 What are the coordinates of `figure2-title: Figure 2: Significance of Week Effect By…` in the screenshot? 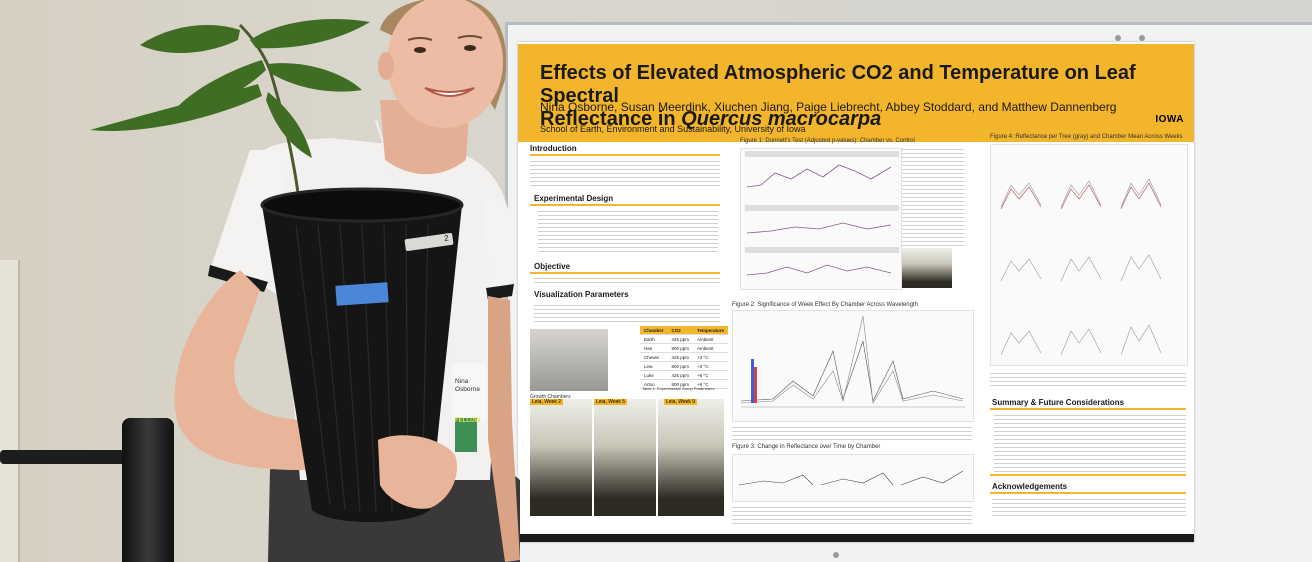 It's located at (825, 305).